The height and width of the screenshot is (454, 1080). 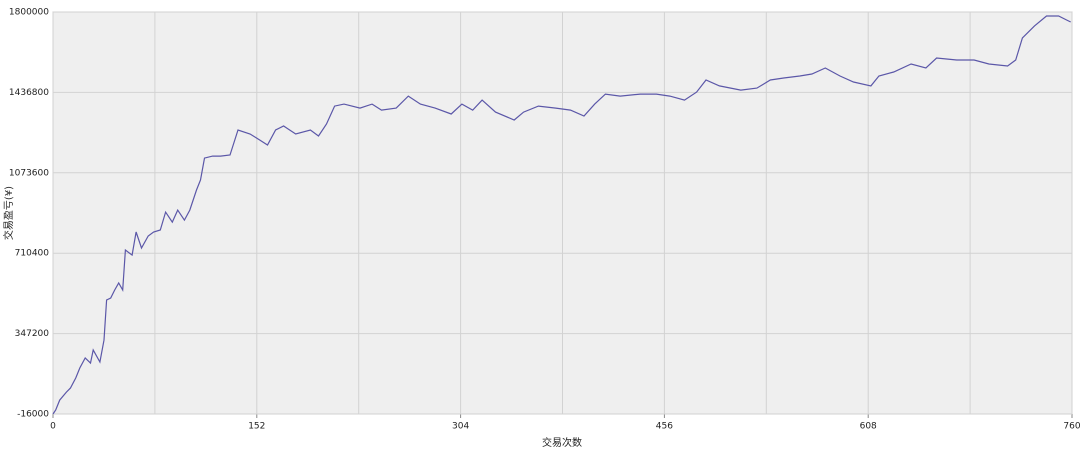 What do you see at coordinates (29, 173) in the screenshot?
I see `y-tick-label: 1073600` at bounding box center [29, 173].